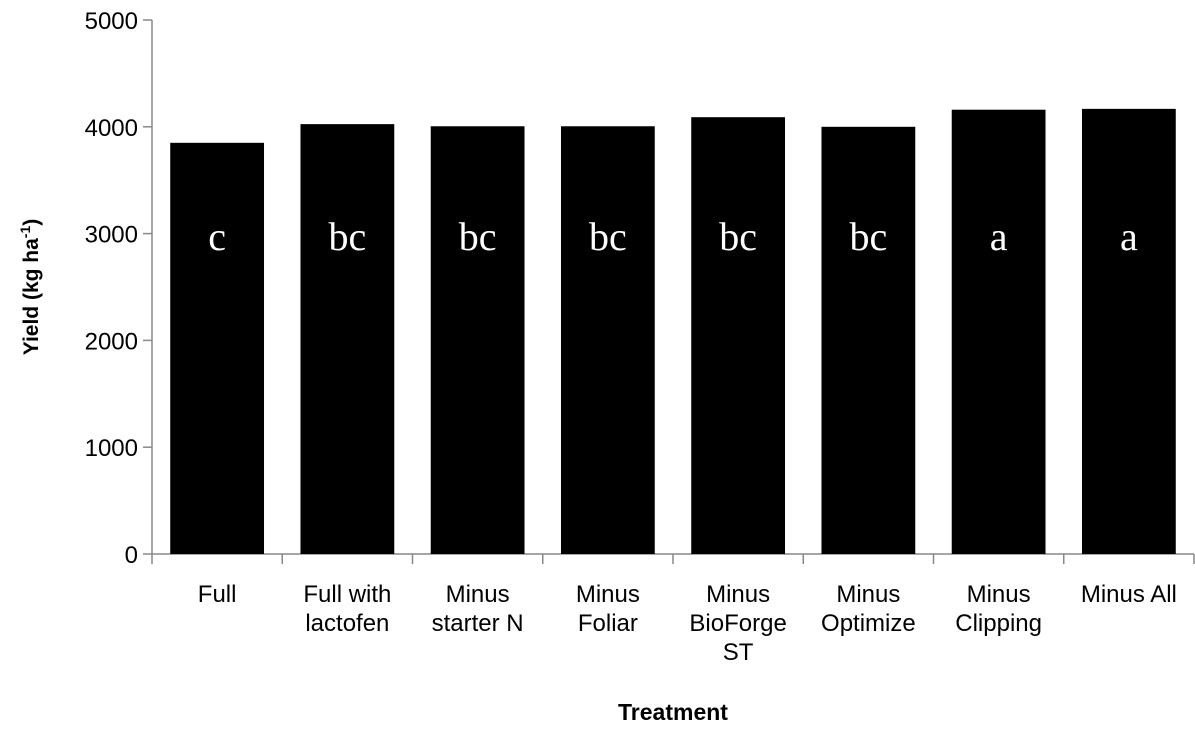  Describe the element at coordinates (111, 235) in the screenshot. I see `y-tick-label: 3000` at that location.